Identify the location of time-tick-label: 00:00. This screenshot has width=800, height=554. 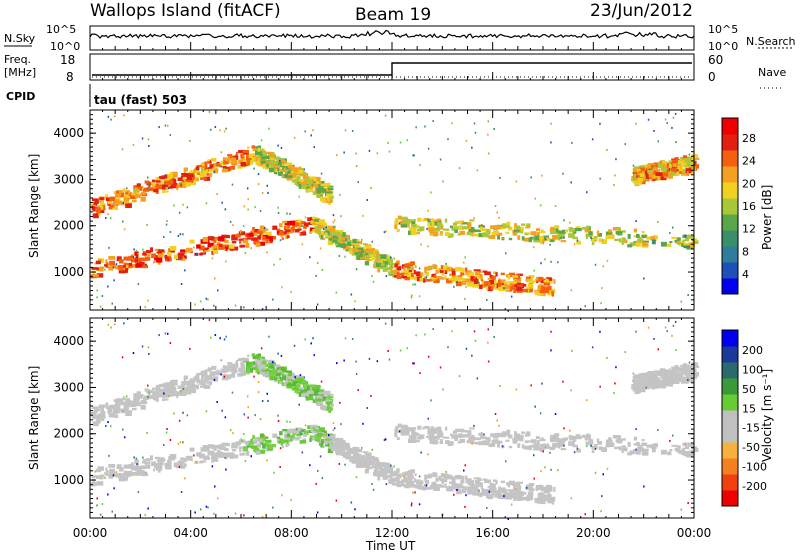
(90, 533).